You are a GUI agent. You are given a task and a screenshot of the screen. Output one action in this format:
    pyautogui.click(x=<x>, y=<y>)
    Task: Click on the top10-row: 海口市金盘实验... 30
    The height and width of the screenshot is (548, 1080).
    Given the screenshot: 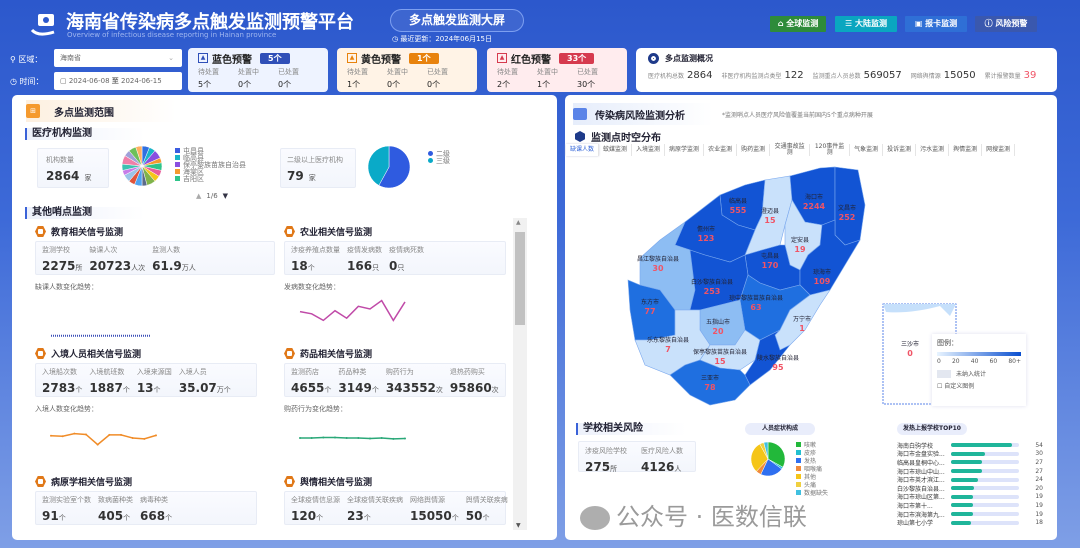 What is the action you would take?
    pyautogui.click(x=970, y=454)
    